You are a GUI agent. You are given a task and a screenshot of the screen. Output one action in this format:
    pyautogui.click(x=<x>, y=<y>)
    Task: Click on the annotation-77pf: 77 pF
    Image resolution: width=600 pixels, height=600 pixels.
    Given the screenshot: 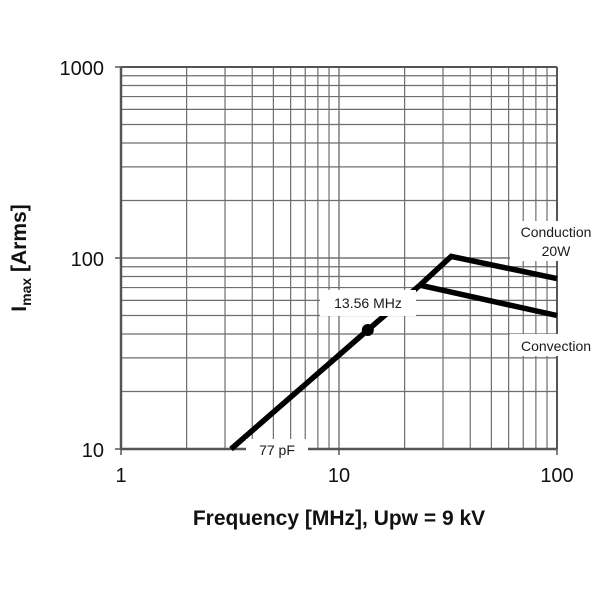 What is the action you would take?
    pyautogui.click(x=277, y=450)
    